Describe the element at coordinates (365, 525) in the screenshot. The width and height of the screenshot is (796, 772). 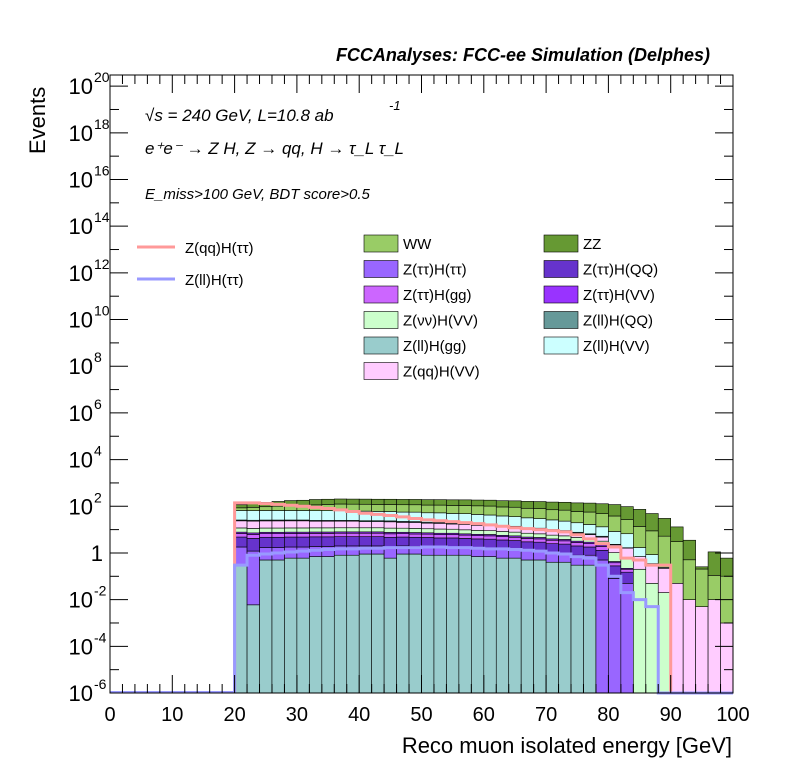
I see `bar-z-qq-h-vv--10` at that location.